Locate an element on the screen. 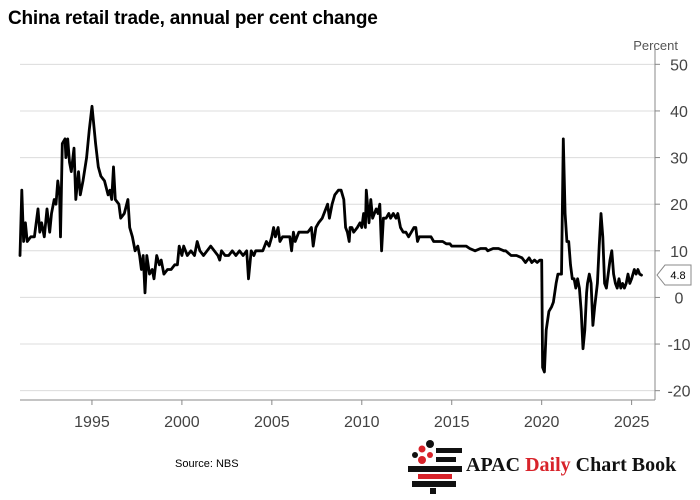 The image size is (700, 500). x-tick-label: 2010 is located at coordinates (362, 422).